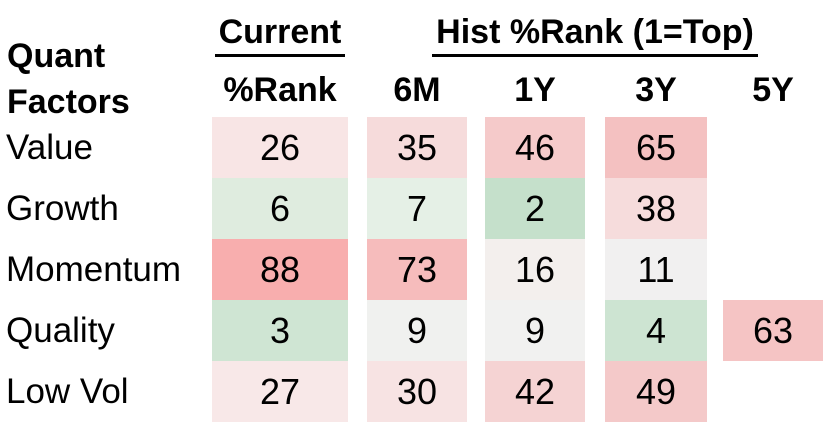 The image size is (826, 426). Describe the element at coordinates (595, 35) in the screenshot. I see `group-header-hist-label: Hist %Rank (1=Top)` at that location.